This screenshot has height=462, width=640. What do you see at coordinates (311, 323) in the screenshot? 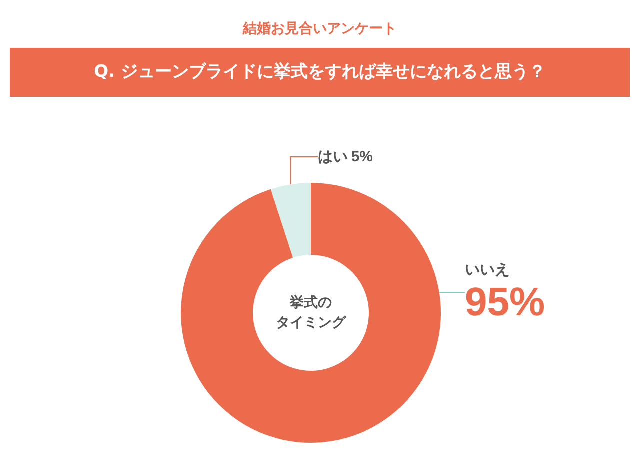
I see `text: タイミング` at bounding box center [311, 323].